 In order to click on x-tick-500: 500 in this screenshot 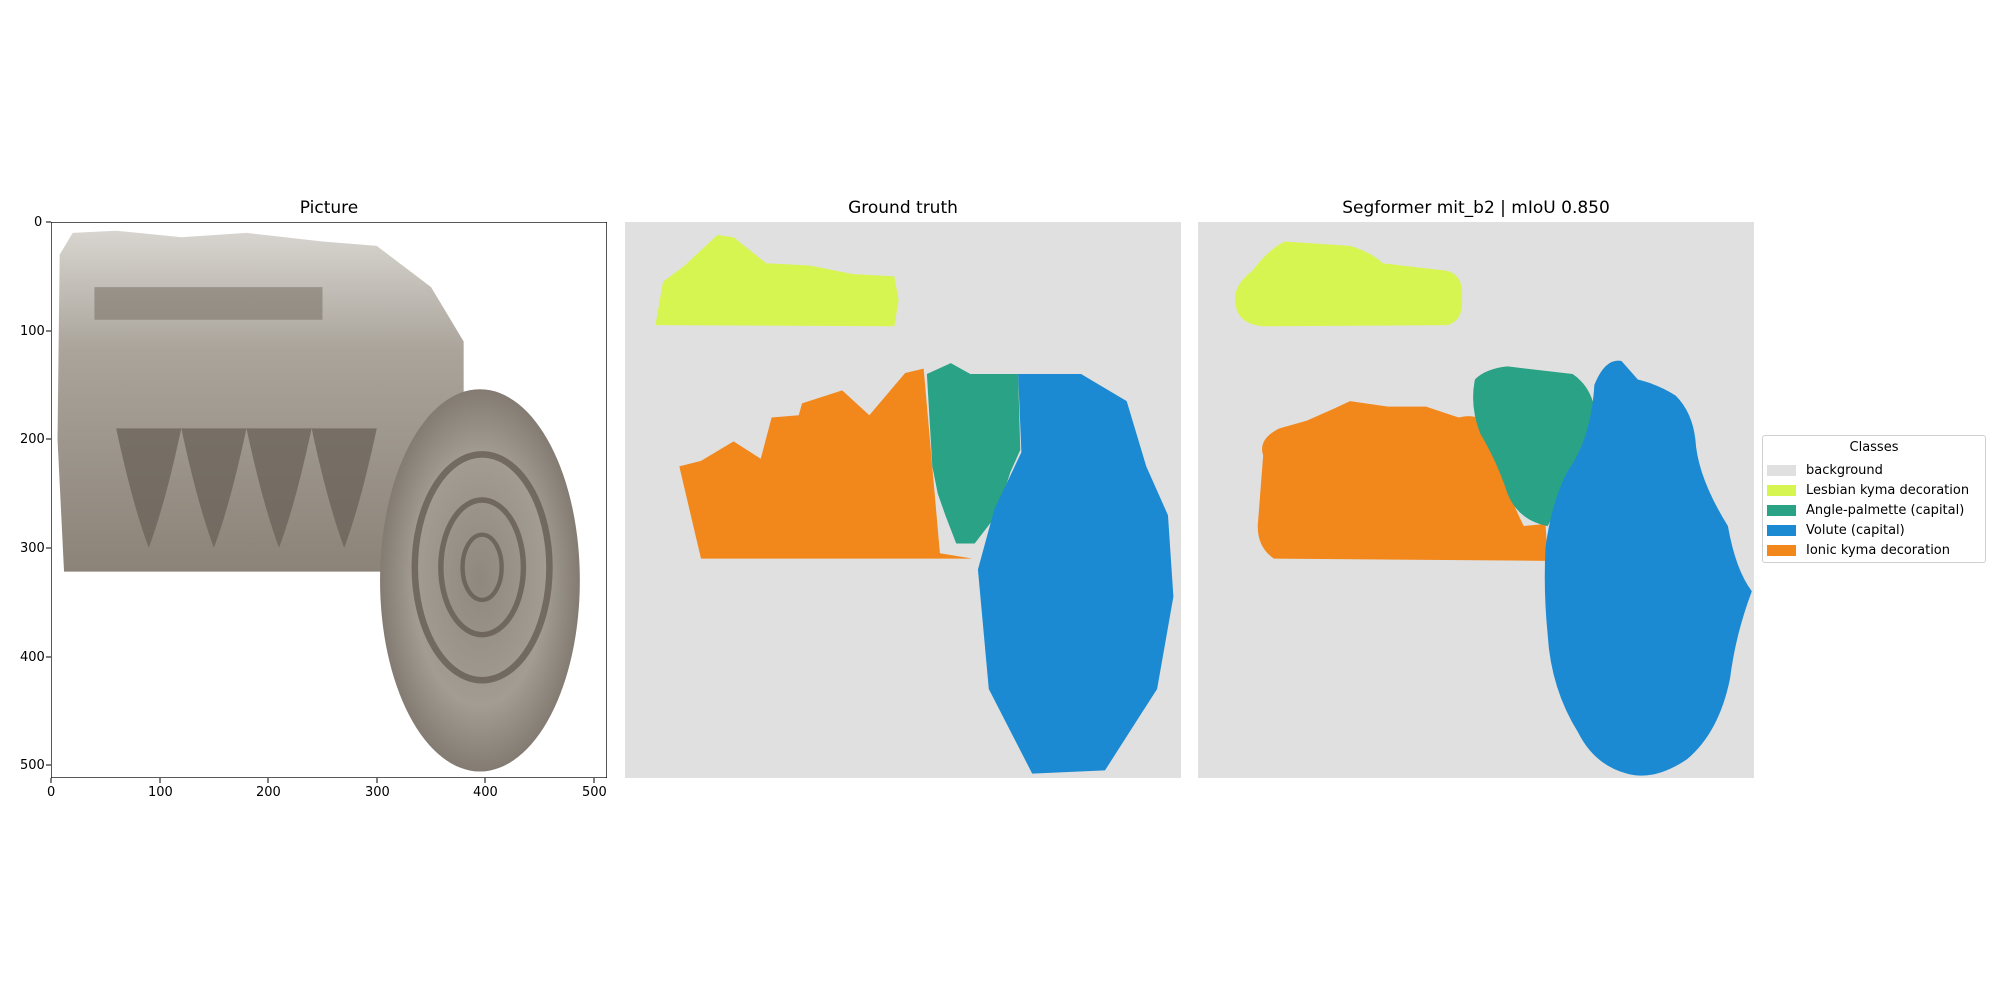, I will do `click(594, 792)`.